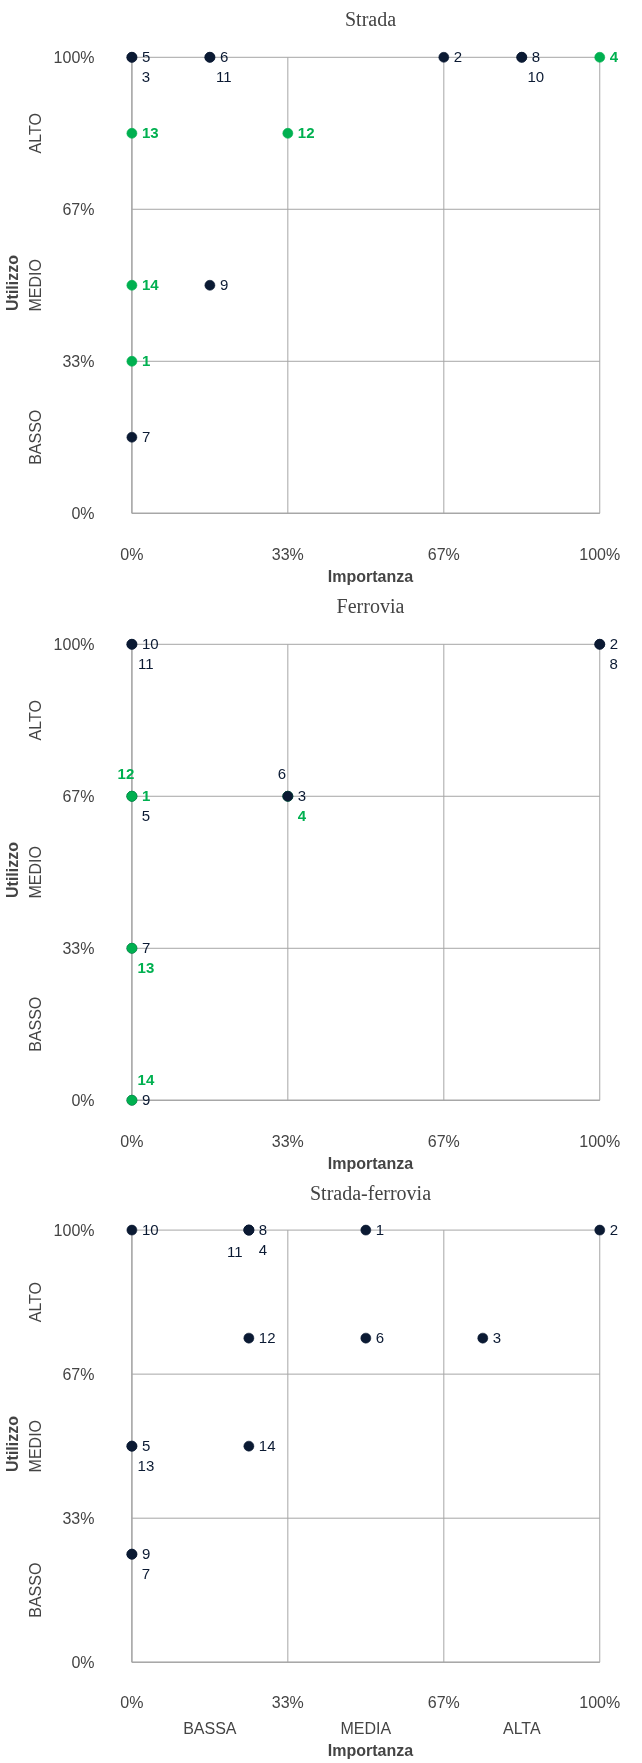  I want to click on chart-title: Ferrovia, so click(370, 605).